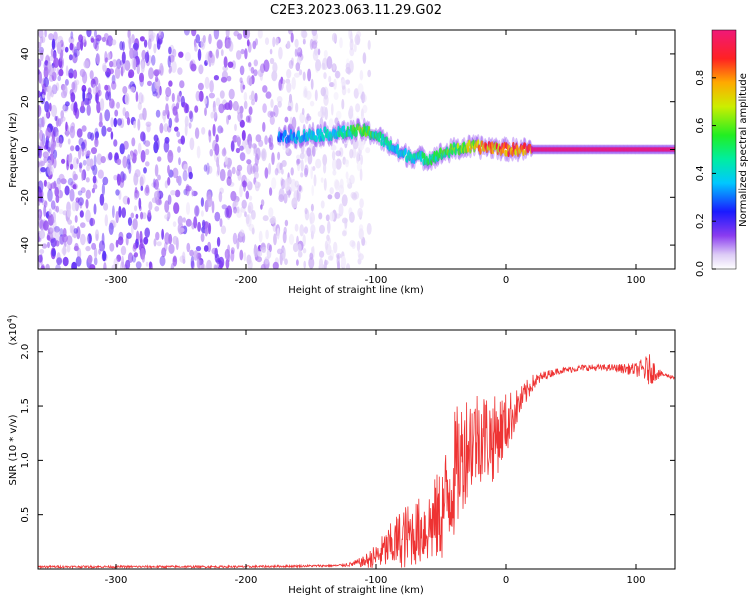  I want to click on y-tick-label: 1.0, so click(25, 460).